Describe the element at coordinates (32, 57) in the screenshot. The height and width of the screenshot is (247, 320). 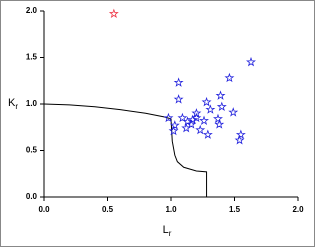
I see `y-tick-label: 1.5` at that location.